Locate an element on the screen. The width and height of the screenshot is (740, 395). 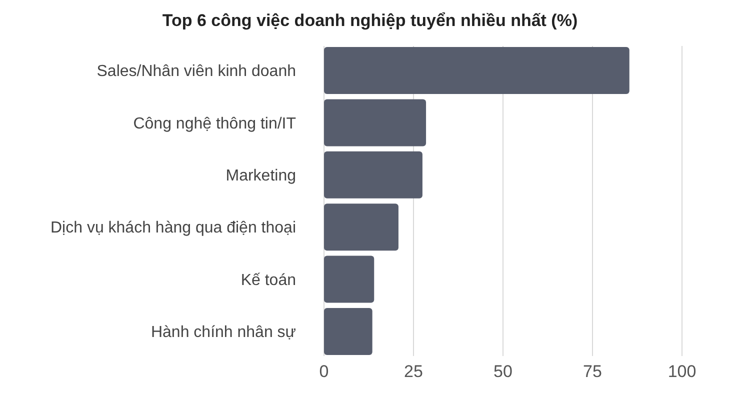
x-tick-label: 75 is located at coordinates (592, 371).